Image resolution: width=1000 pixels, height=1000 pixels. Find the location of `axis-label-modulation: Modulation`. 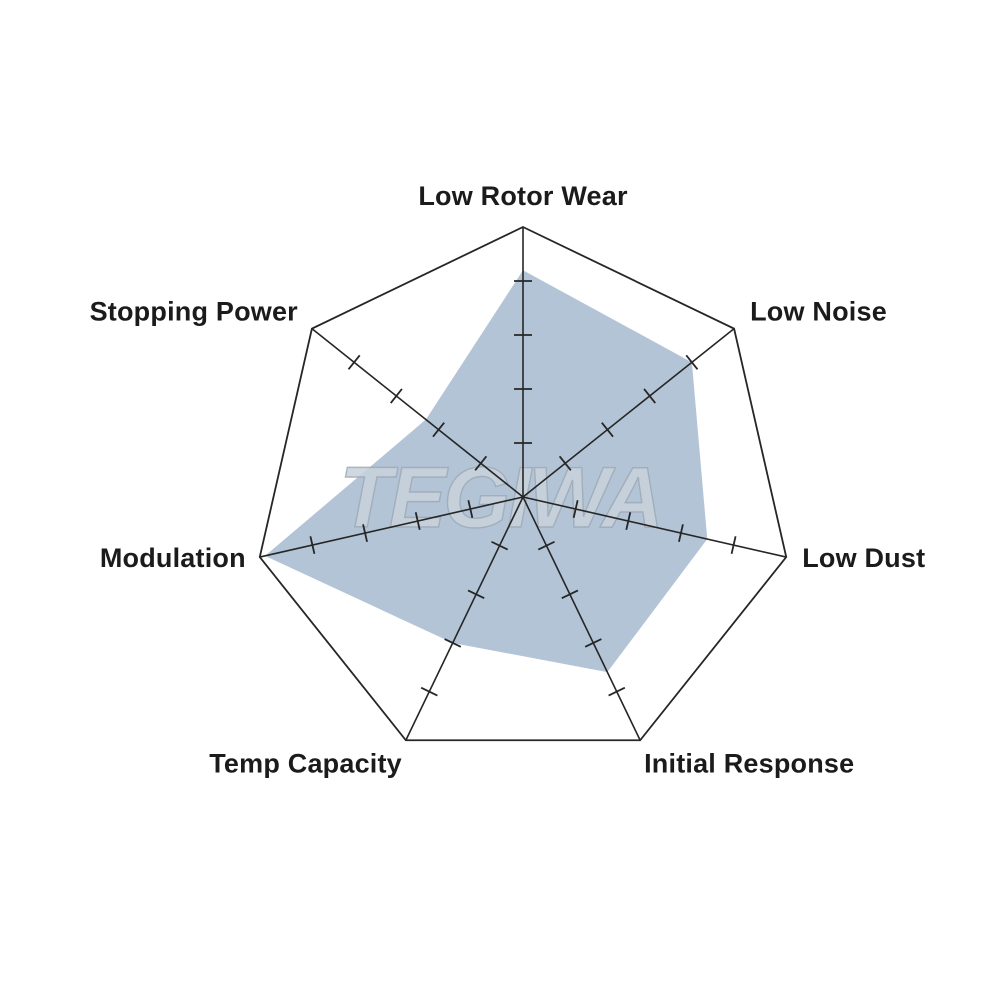

axis-label-modulation: Modulation is located at coordinates (173, 558).